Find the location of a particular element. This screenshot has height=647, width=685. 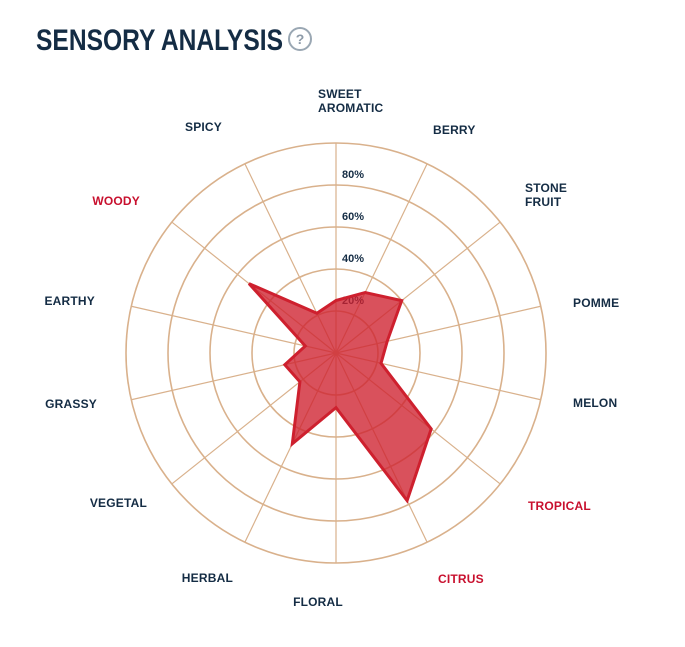

axis-label-earthy: EARTHY is located at coordinates (69, 301).